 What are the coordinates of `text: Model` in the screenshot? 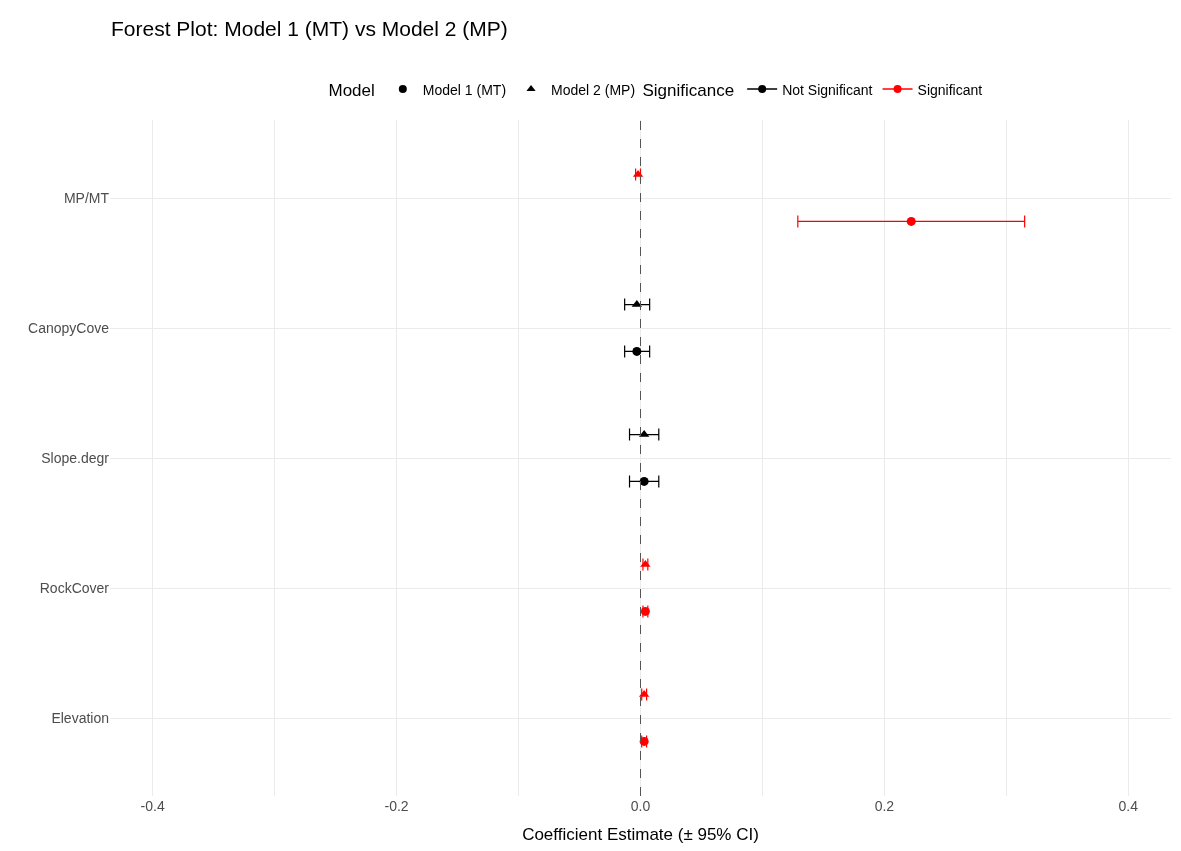 It's located at (351, 90).